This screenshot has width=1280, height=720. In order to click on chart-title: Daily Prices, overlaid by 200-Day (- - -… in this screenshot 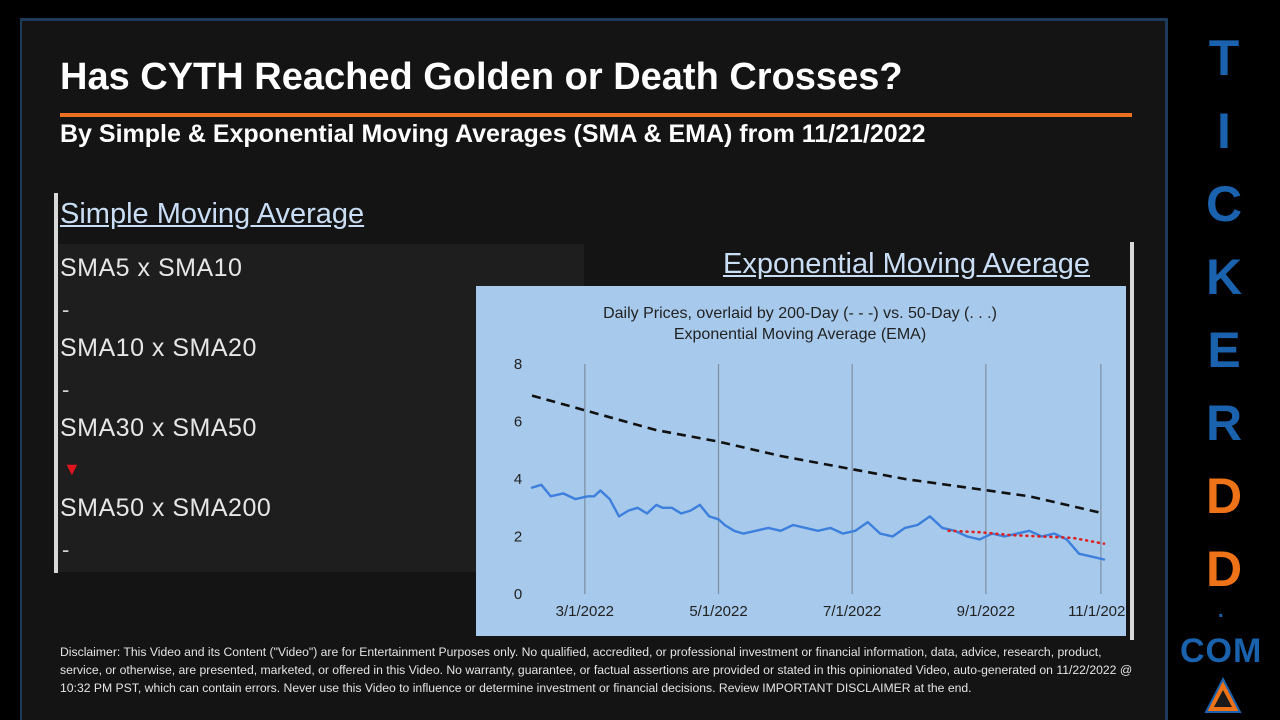, I will do `click(800, 313)`.